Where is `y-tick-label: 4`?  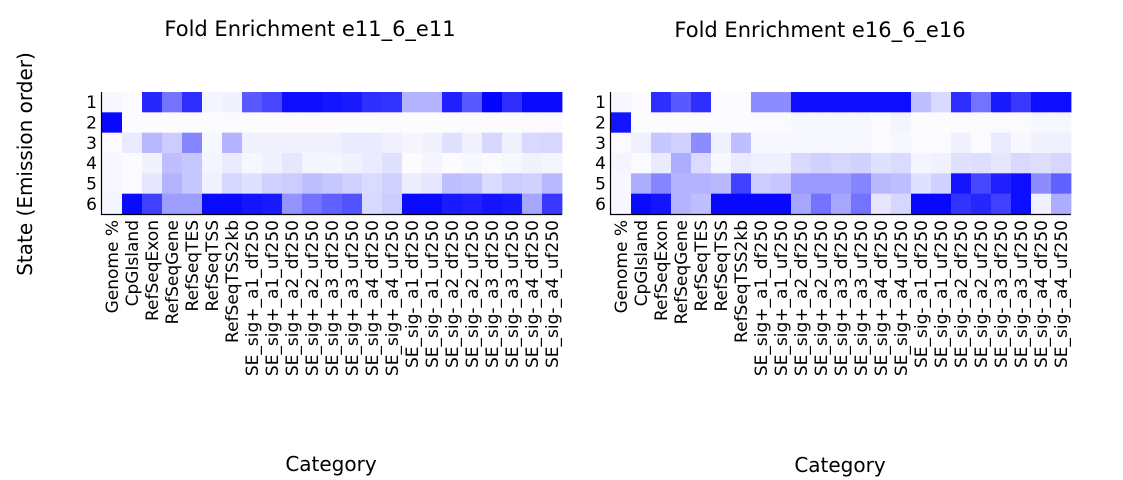
y-tick-label: 4 is located at coordinates (91, 164).